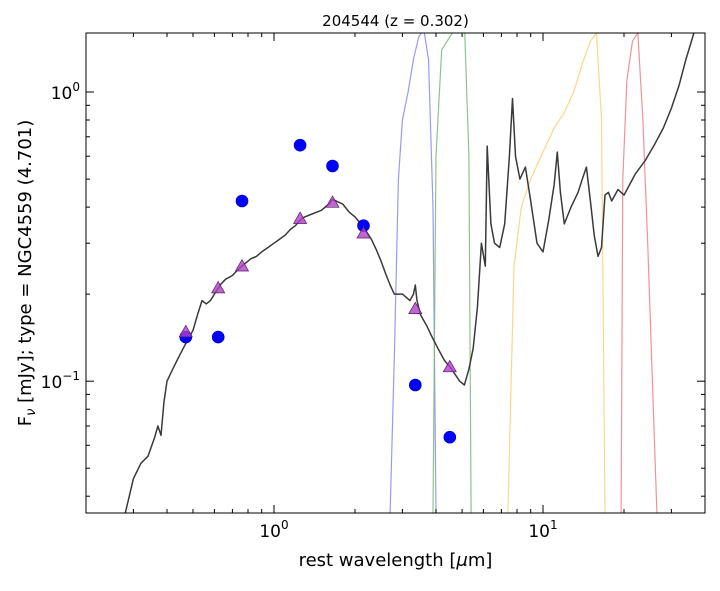  What do you see at coordinates (65, 92) in the screenshot?
I see `y-tick-label: 10⁰` at bounding box center [65, 92].